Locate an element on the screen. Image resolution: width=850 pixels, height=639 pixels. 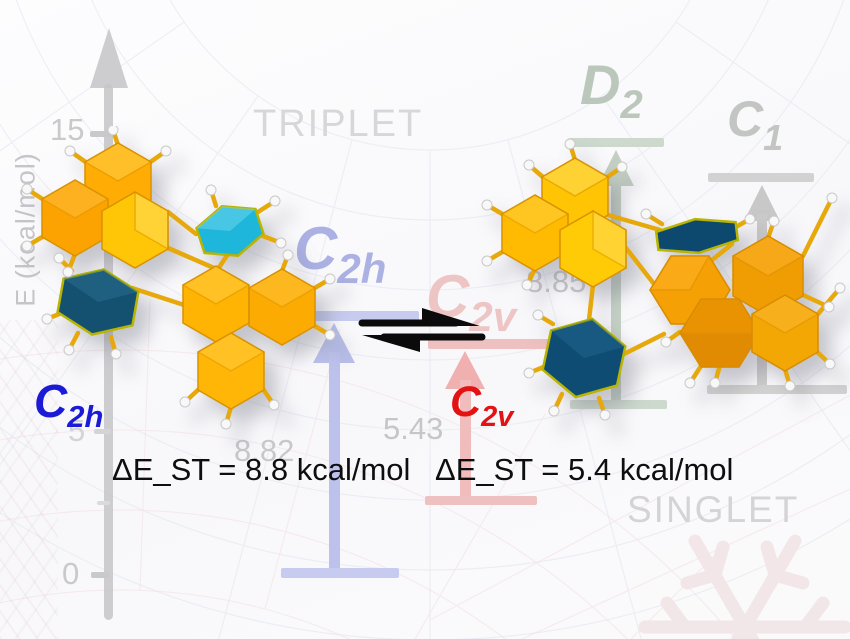
c2v-arrow-shaft is located at coordinates (465, 440).